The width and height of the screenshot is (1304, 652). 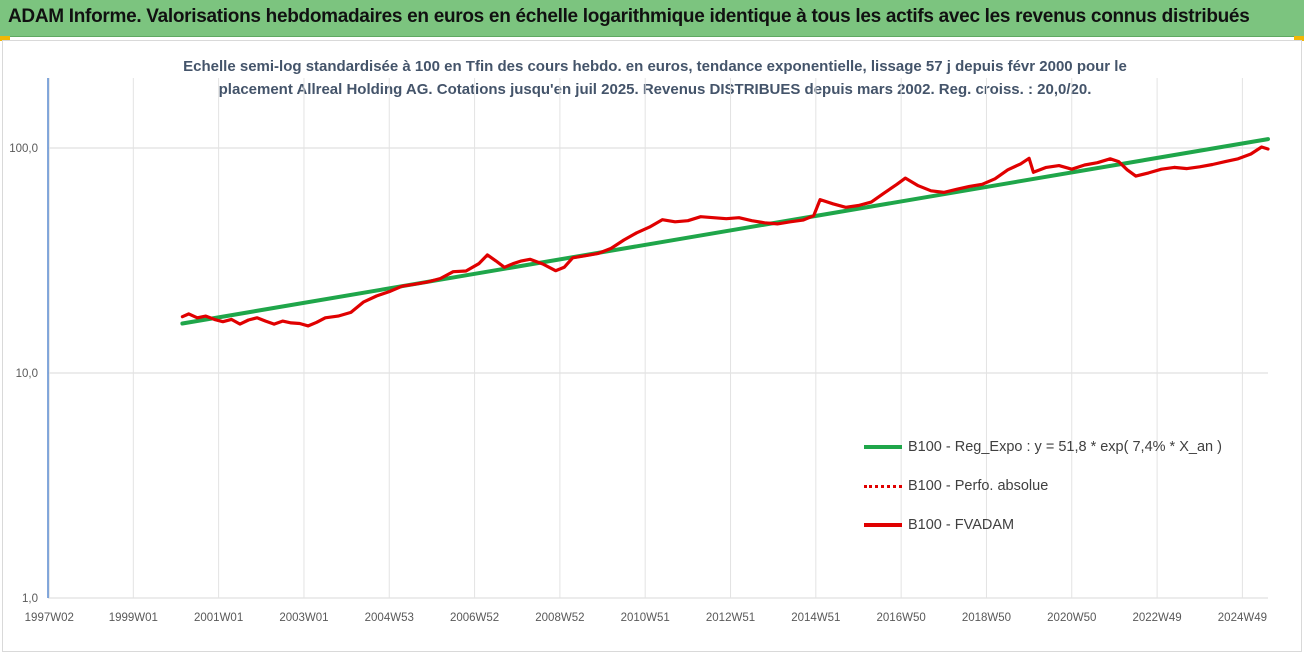 I want to click on x-tick-label: 2010W51, so click(x=645, y=618).